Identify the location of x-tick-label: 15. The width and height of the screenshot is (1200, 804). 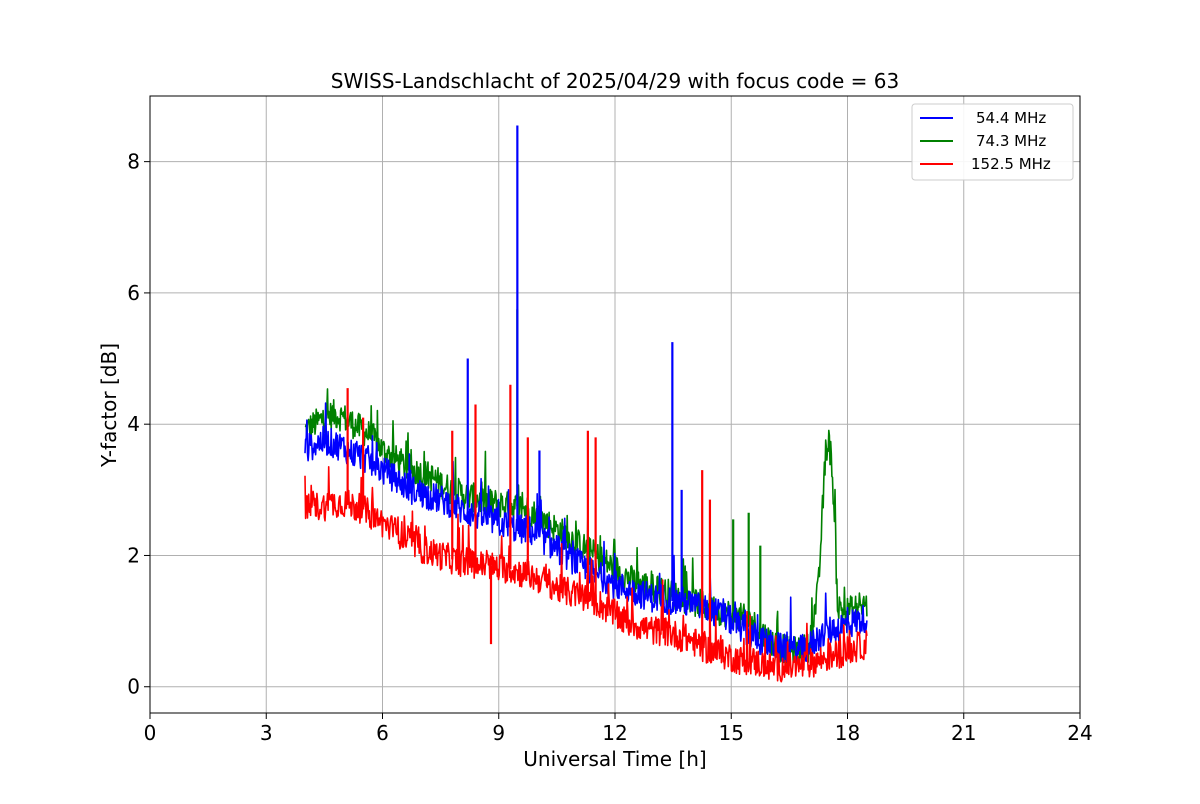
(731, 733).